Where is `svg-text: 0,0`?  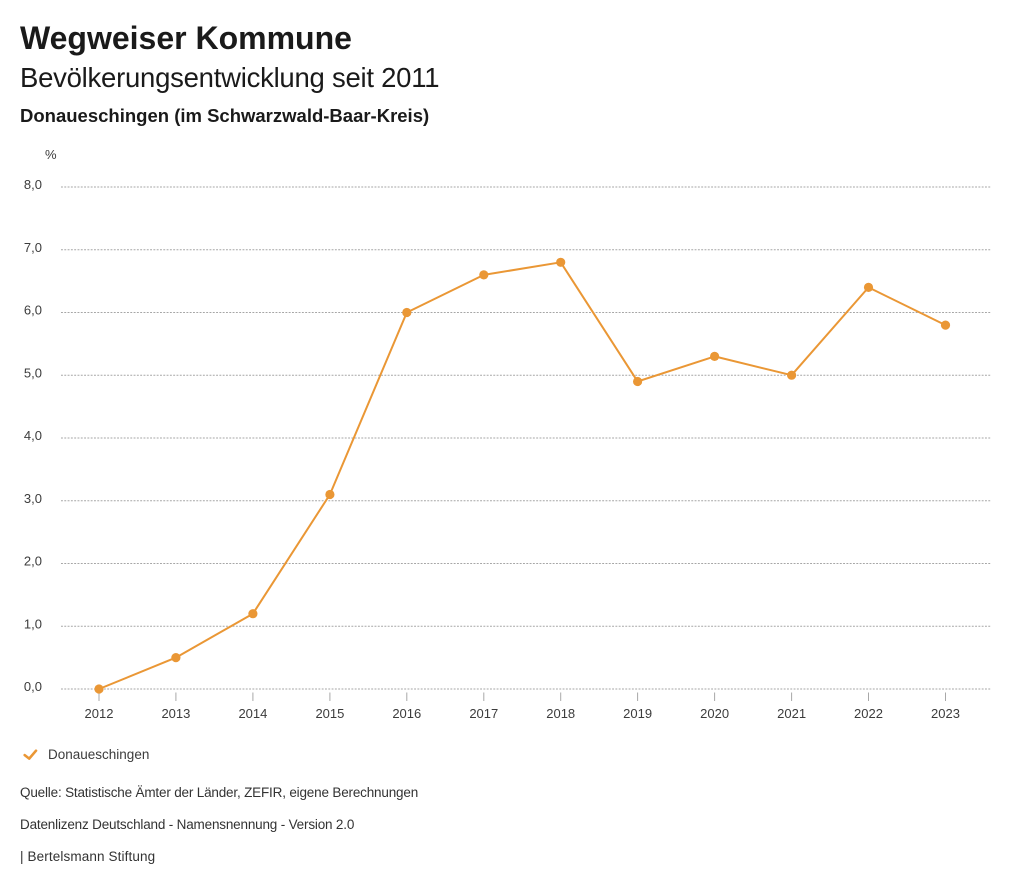
svg-text: 0,0 is located at coordinates (33, 686).